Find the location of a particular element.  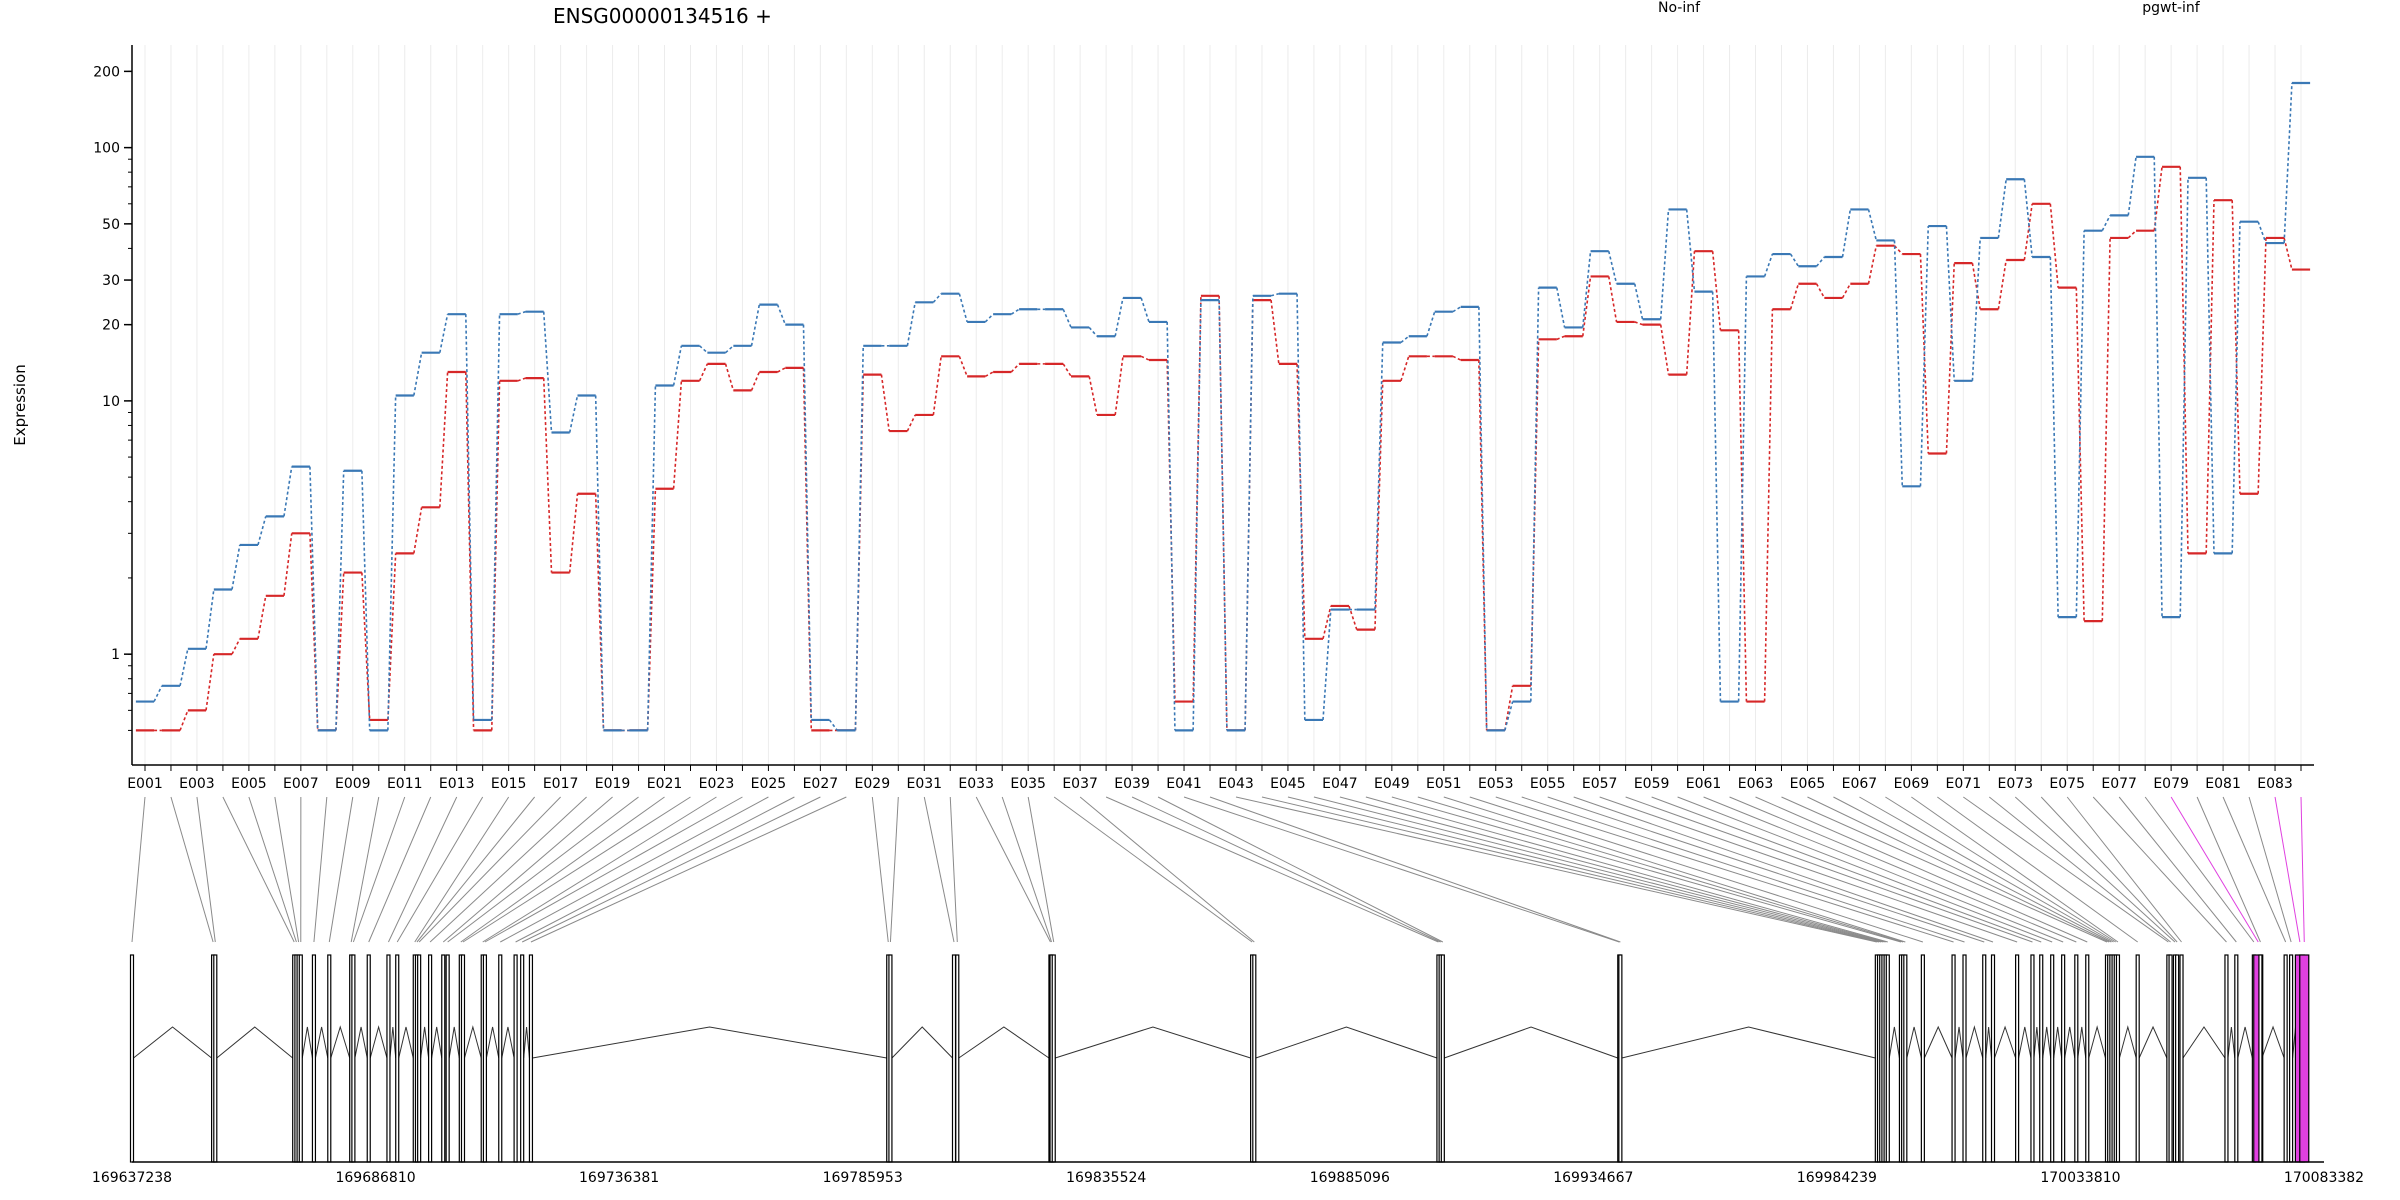

x-tick-label: E047 is located at coordinates (1340, 784).